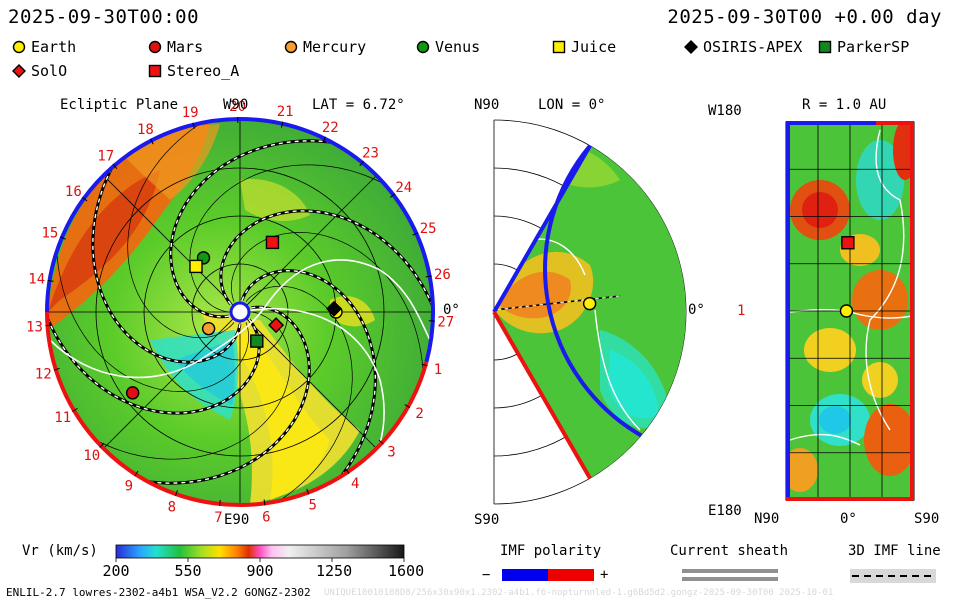 The height and width of the screenshot is (600, 960). Describe the element at coordinates (729, 551) in the screenshot. I see `current-sheath-label: Current sheath` at that location.